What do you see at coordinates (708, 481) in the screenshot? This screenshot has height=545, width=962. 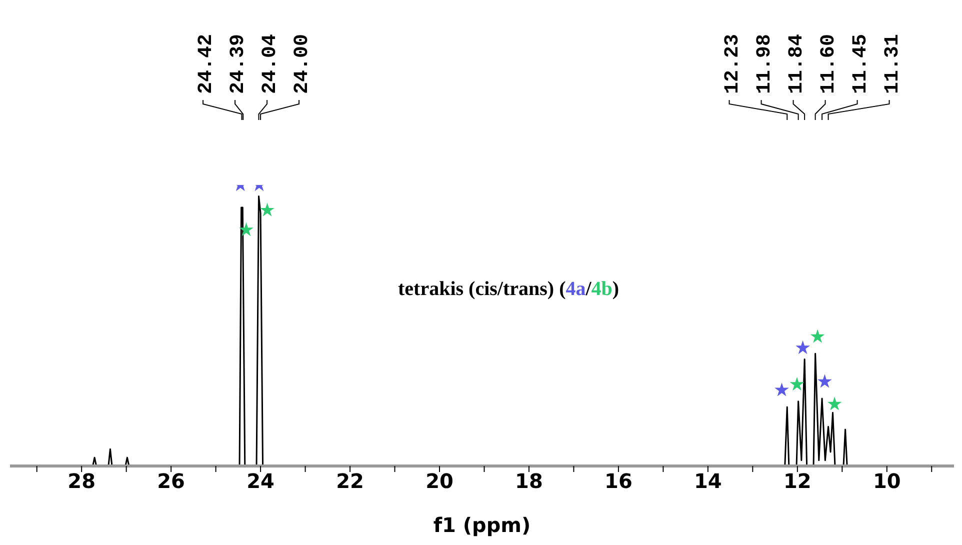 I see `x-tick-label: 14` at bounding box center [708, 481].